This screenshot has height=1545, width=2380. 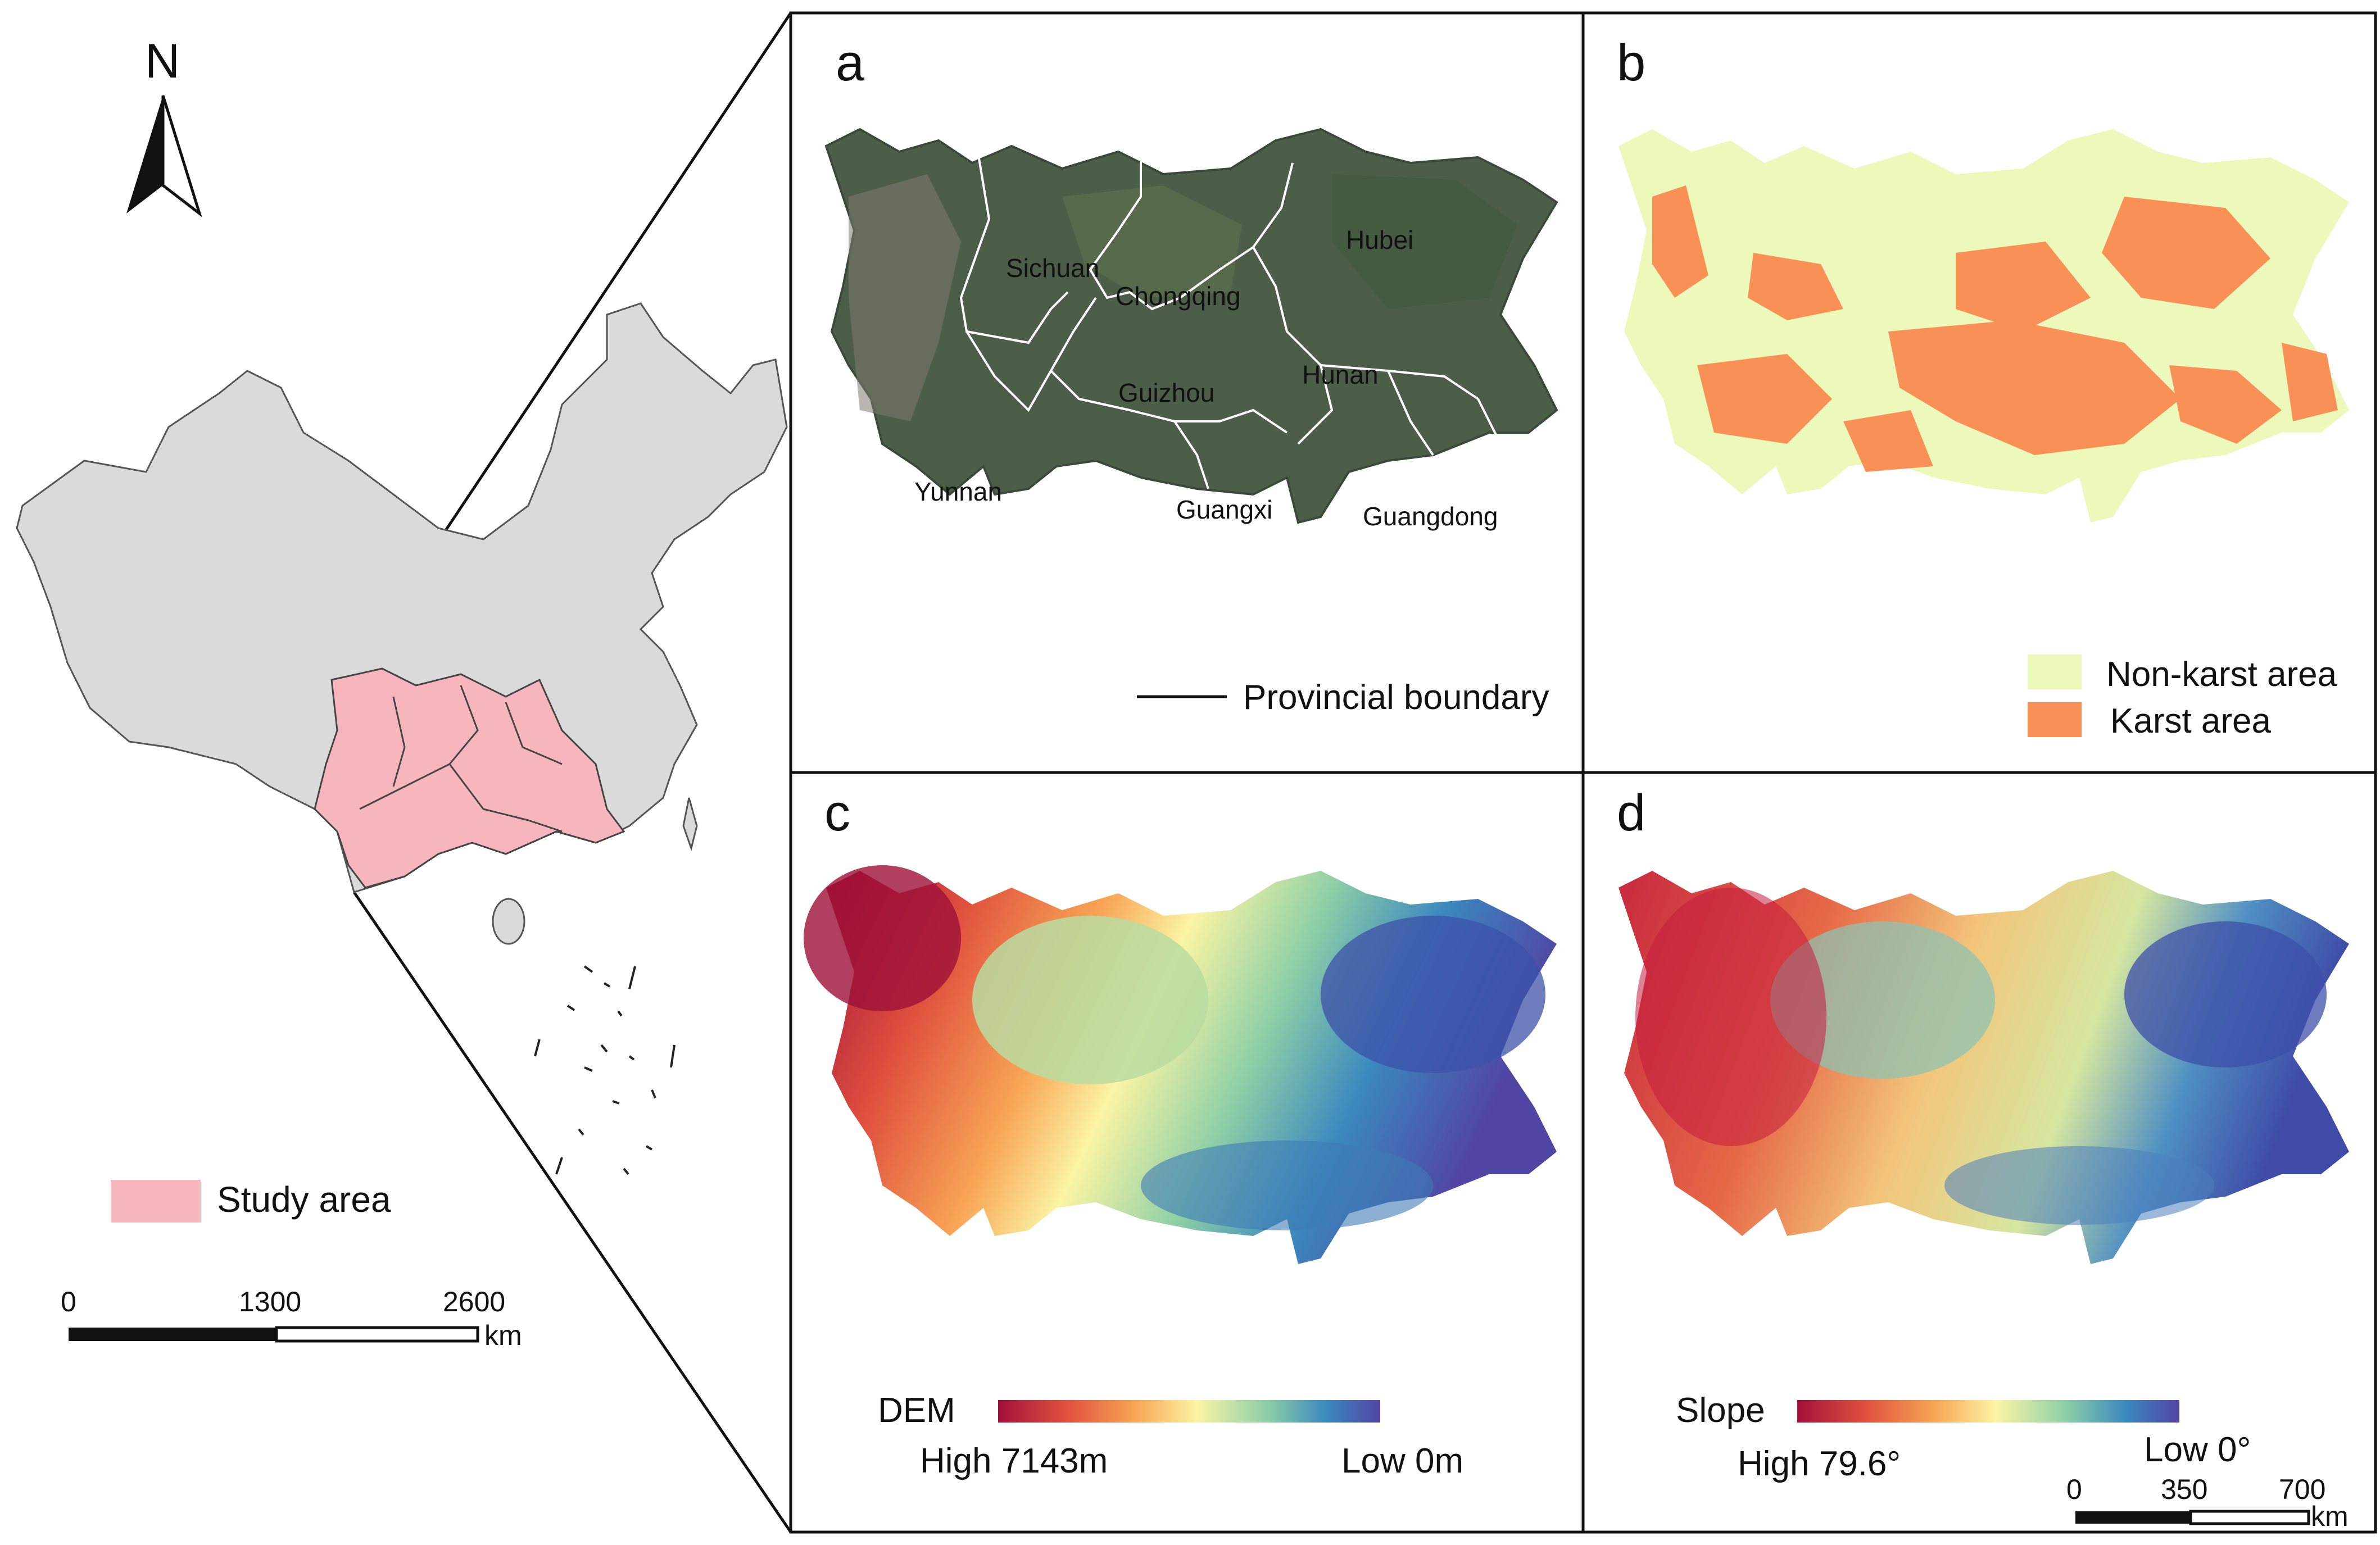 I want to click on panel-b-letter: b, so click(x=1631, y=63).